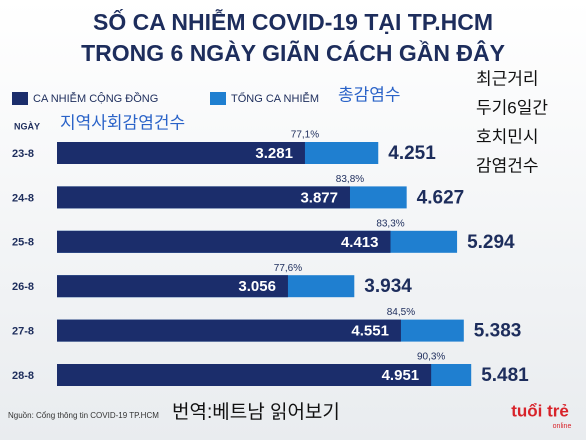 This screenshot has height=440, width=586. What do you see at coordinates (23, 332) in the screenshot?
I see `category-label: 27-8` at bounding box center [23, 332].